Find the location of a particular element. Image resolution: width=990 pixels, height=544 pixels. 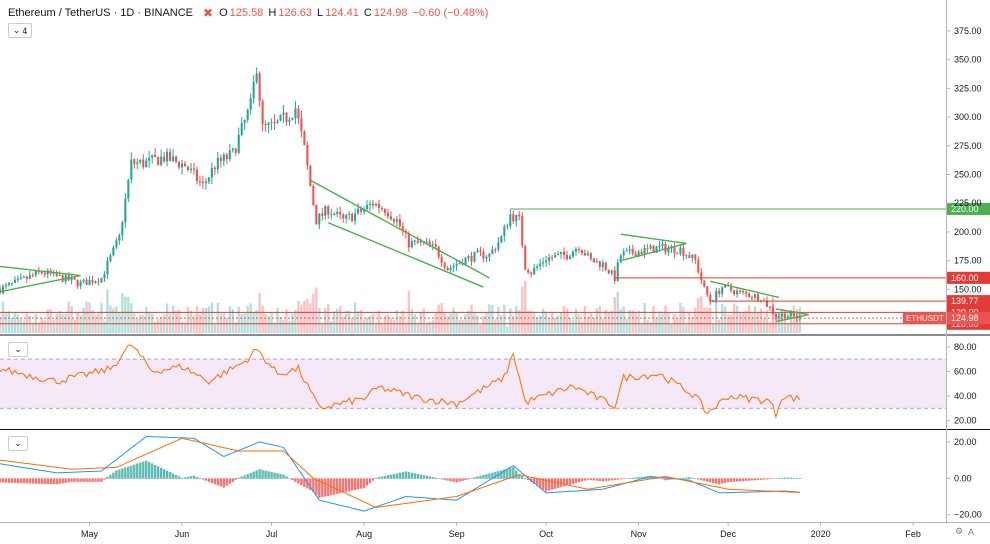

auto-scale-button: A is located at coordinates (971, 532).